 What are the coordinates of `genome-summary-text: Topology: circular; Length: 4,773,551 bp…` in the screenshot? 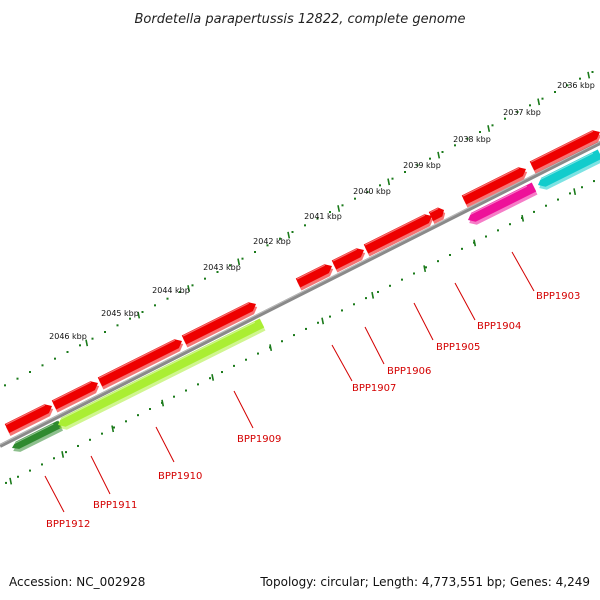 It's located at (424, 582).